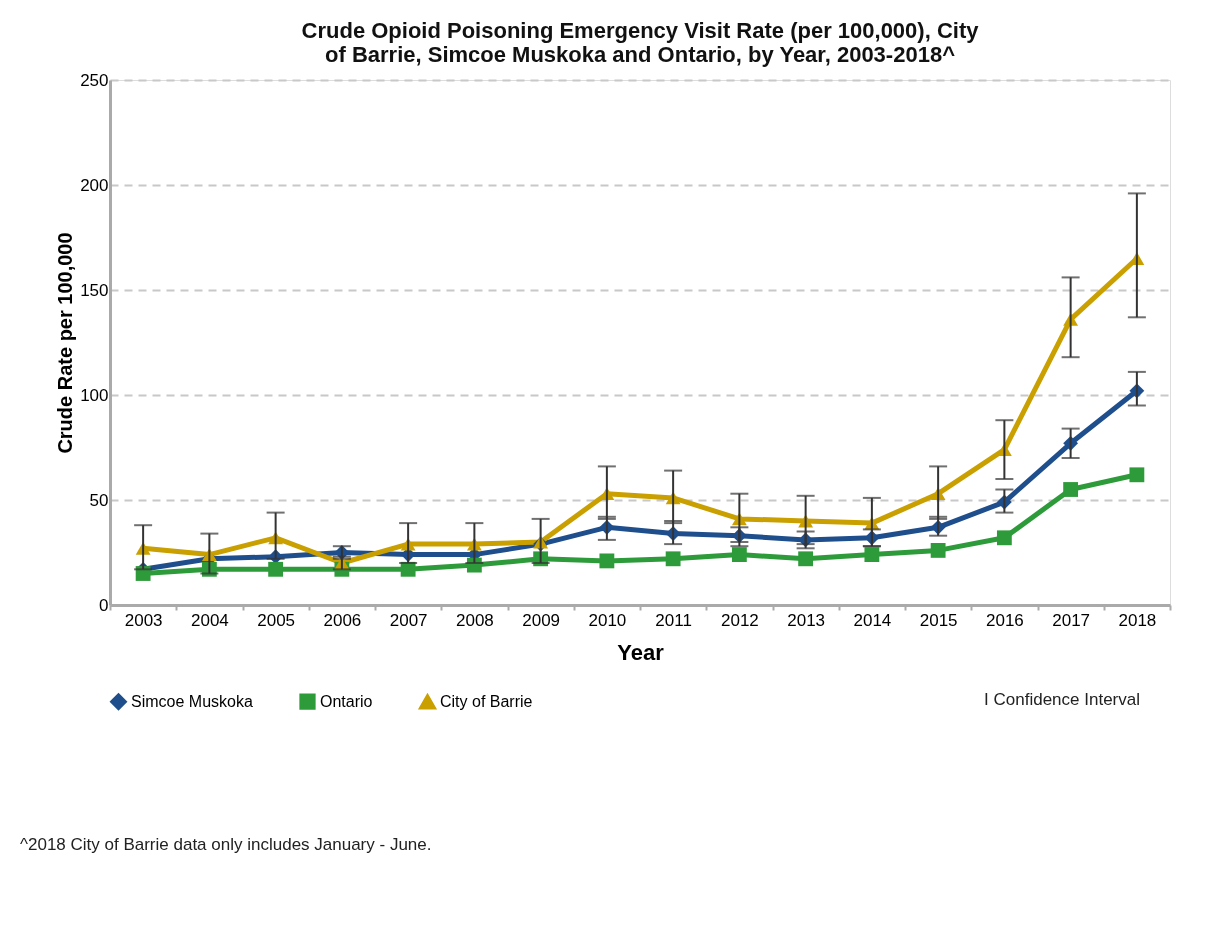 This screenshot has width=1229, height=951. I want to click on text: Crude Opioid Poisoning Emergency Visit Rate (per 100,000), City, so click(640, 30).